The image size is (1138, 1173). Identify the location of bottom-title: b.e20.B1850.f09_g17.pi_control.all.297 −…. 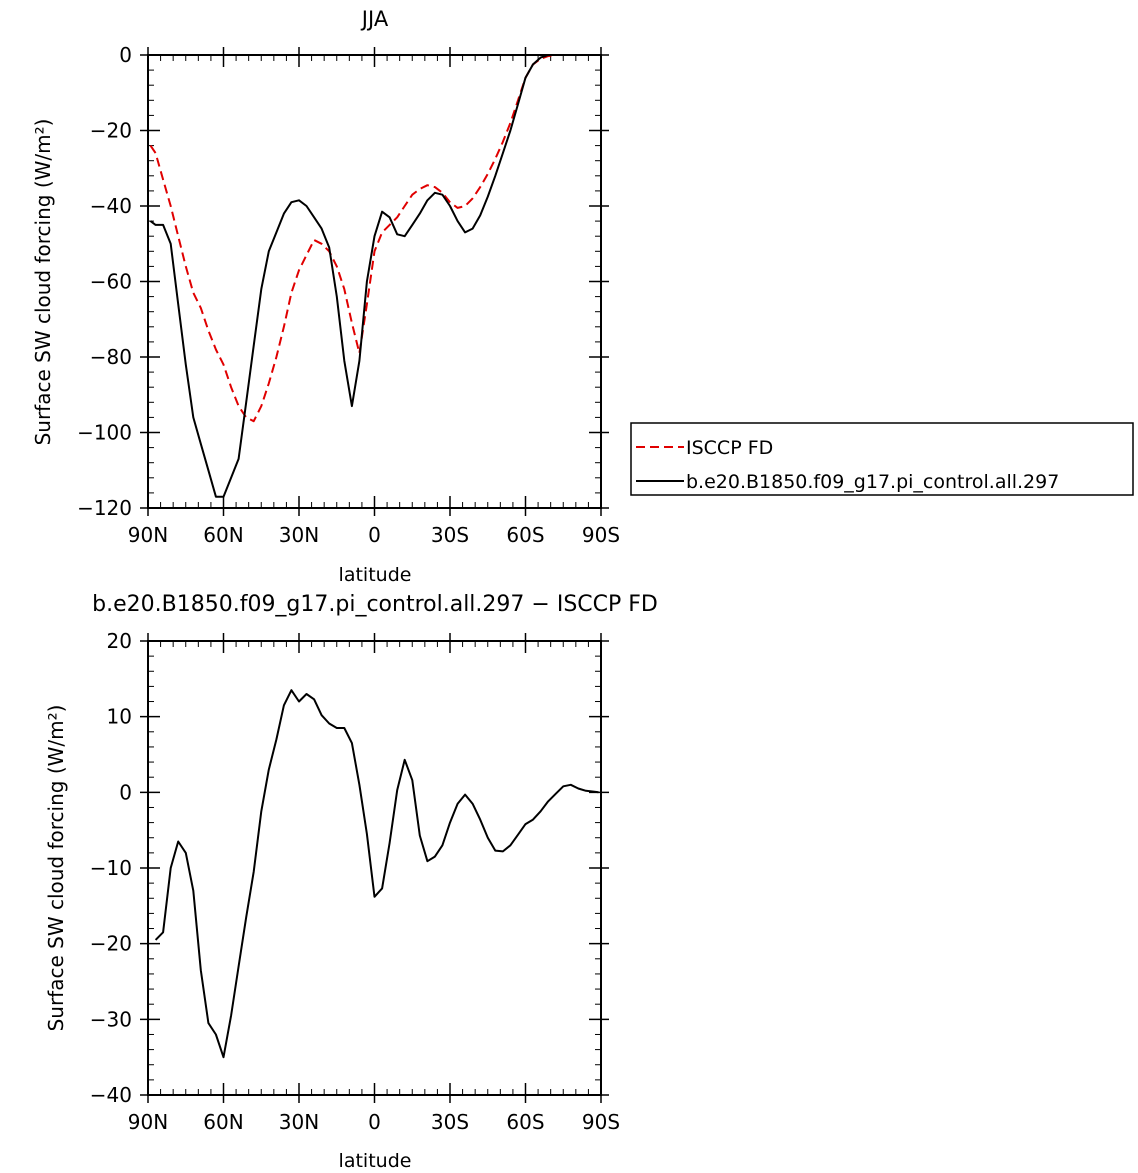
(375, 604).